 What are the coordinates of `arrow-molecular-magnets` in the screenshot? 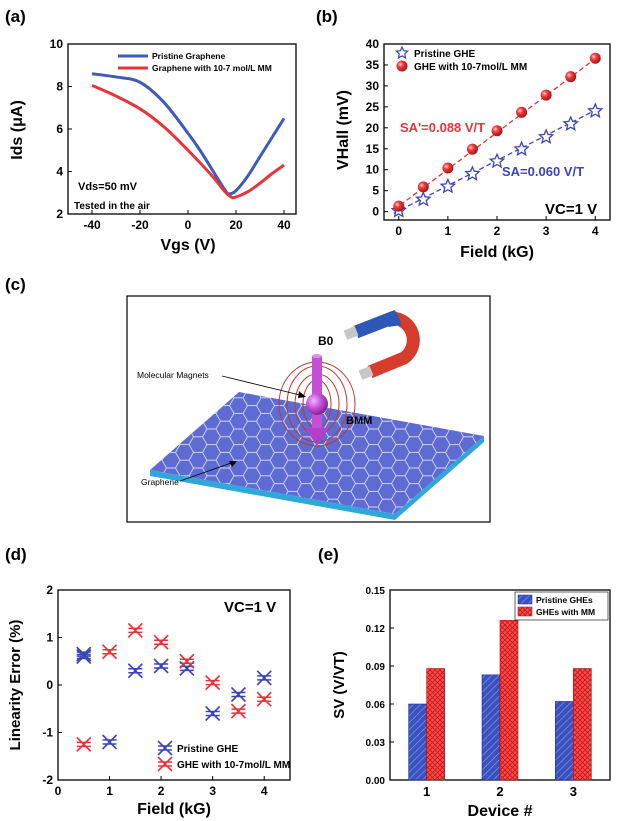 It's located at (263, 386).